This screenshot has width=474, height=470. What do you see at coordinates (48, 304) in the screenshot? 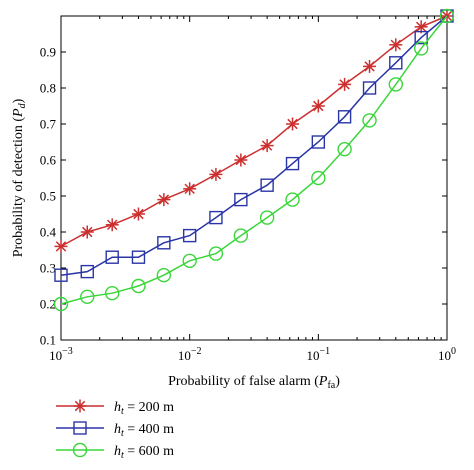
I see `y-tick-label: 0.2` at bounding box center [48, 304].